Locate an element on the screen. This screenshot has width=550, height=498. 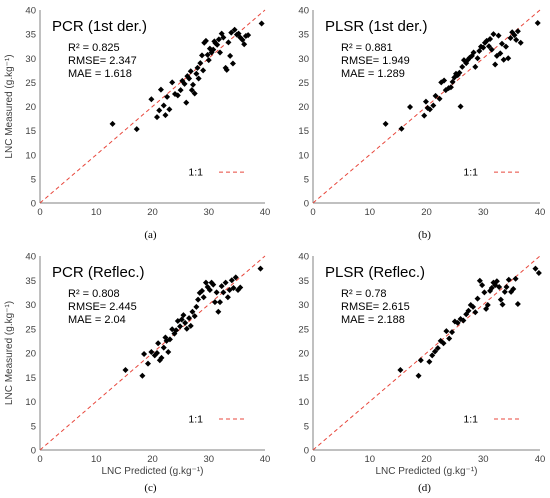
stat-line: MAE = 1.618 is located at coordinates (100, 74).